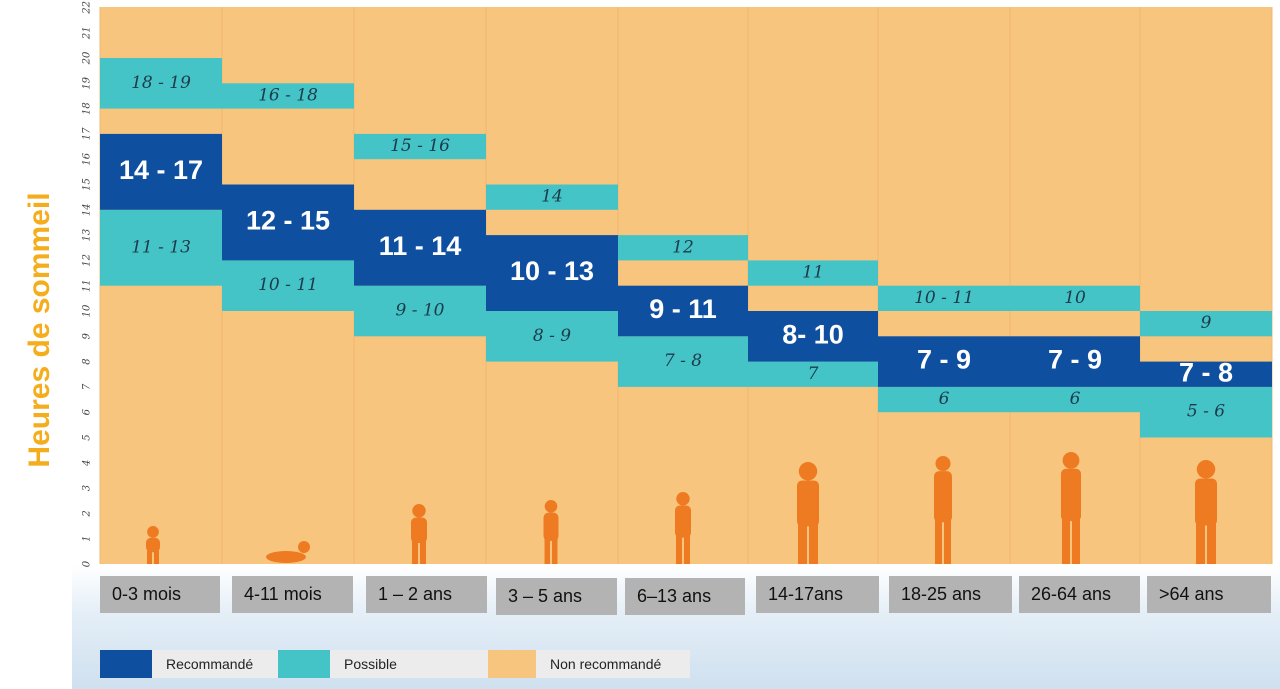 Image resolution: width=1280 pixels, height=689 pixels. I want to click on y-axis-strip, so click(86, 285).